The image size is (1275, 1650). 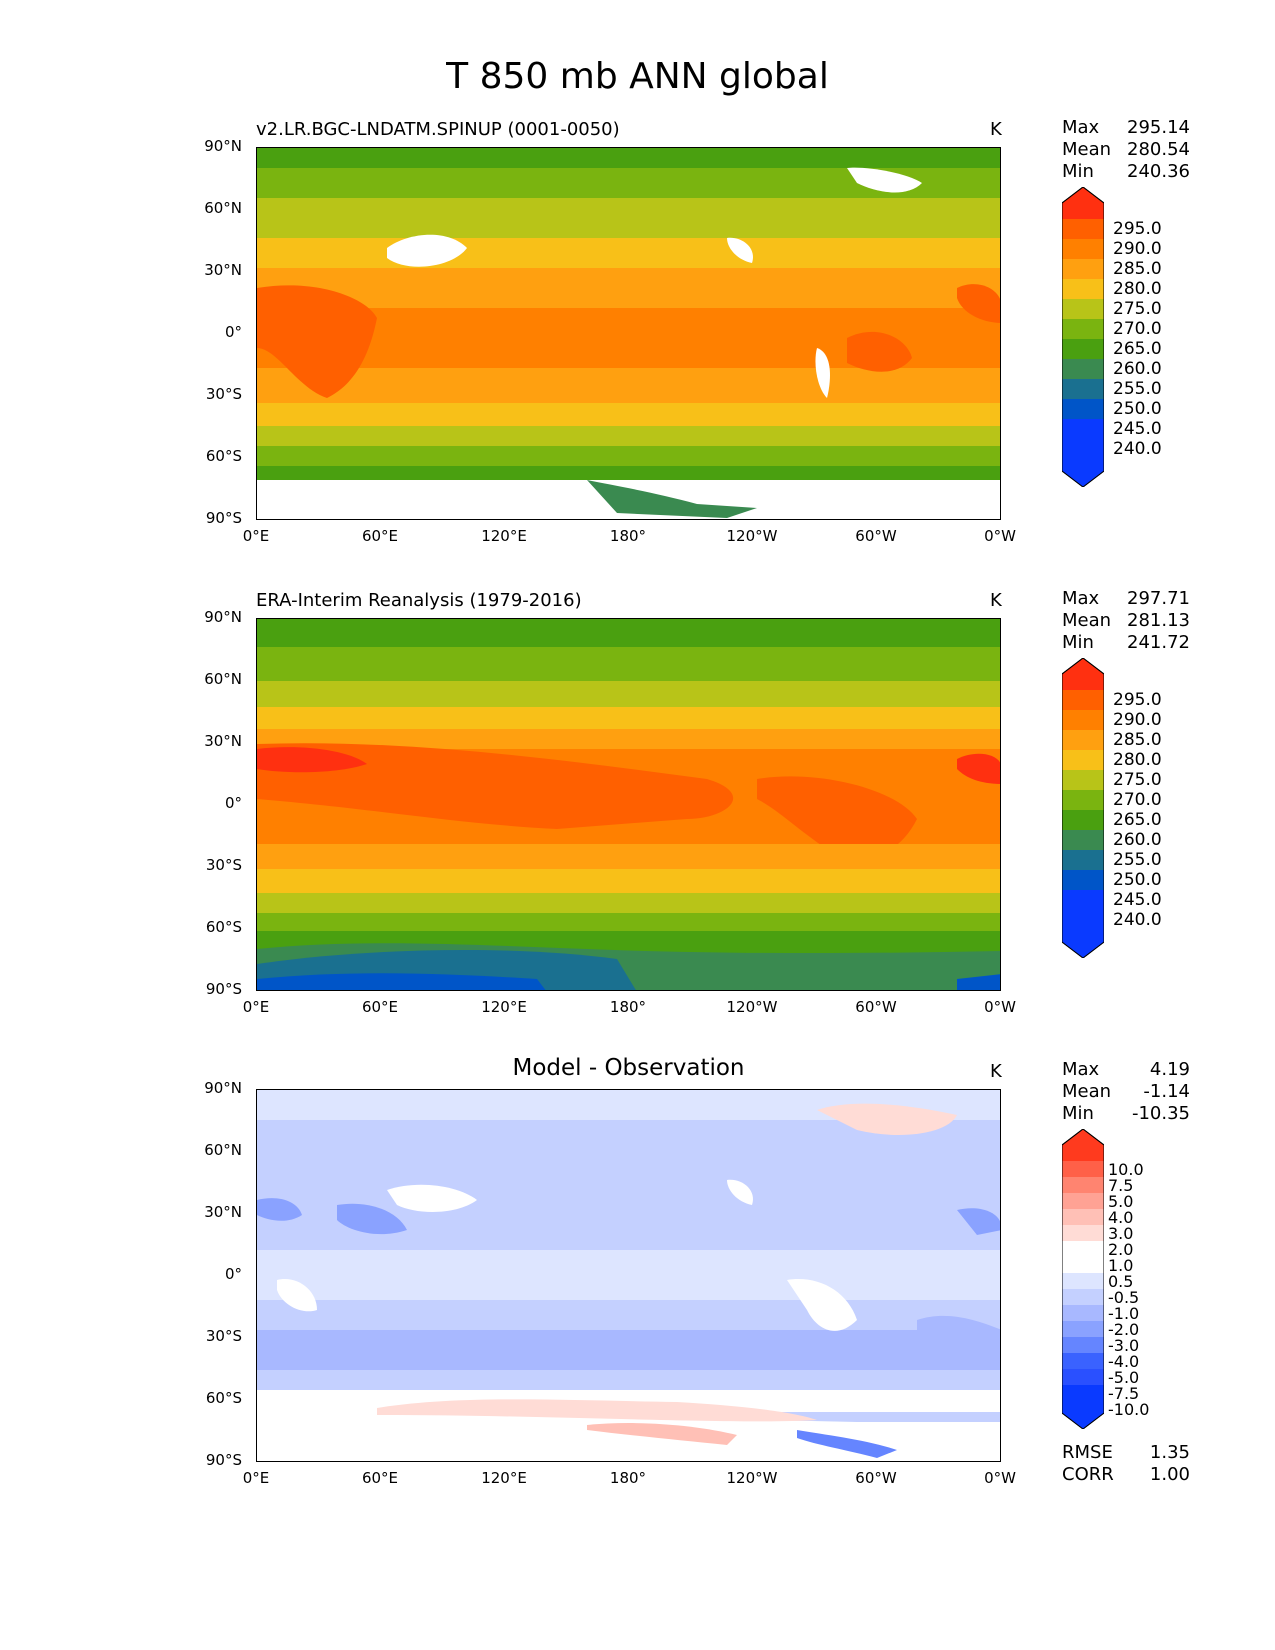 What do you see at coordinates (1124, 1393) in the screenshot?
I see `colorbar-label: -7.5` at bounding box center [1124, 1393].